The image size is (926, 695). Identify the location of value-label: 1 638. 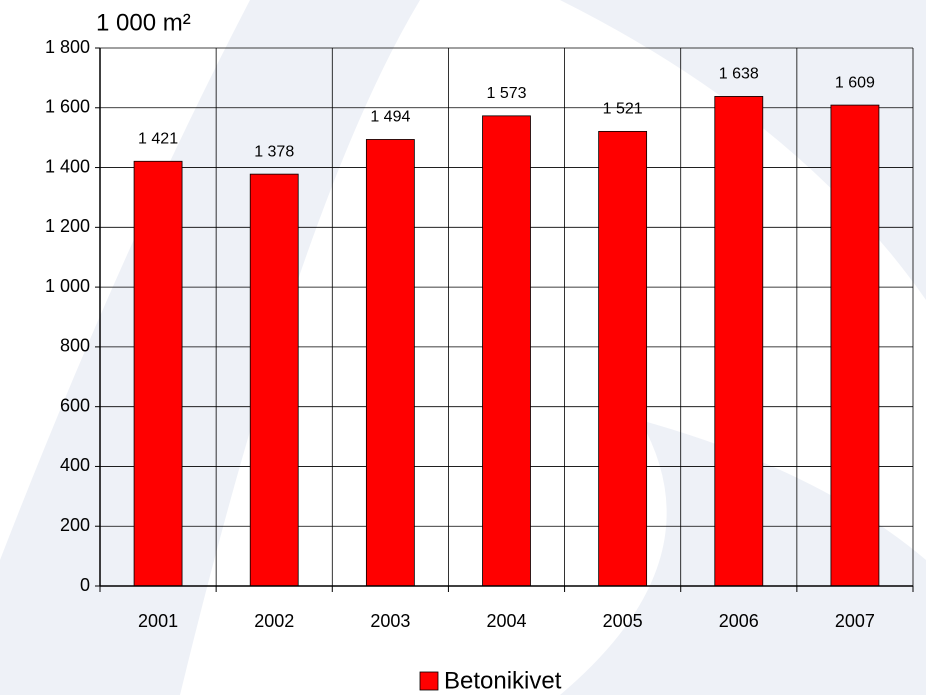
(739, 74).